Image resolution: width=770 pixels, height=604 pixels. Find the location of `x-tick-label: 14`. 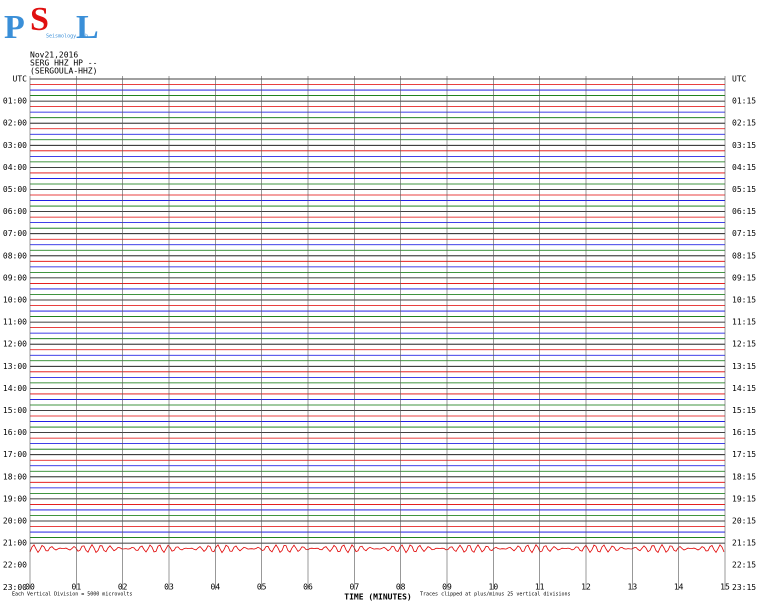

x-tick-label: 14 is located at coordinates (679, 587).